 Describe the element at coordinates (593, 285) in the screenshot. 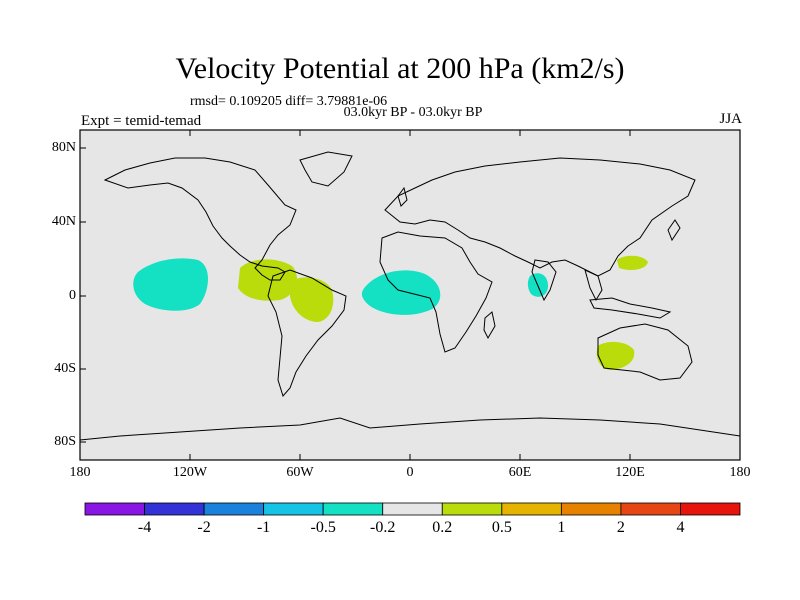

I see `coast-southeast-asia` at that location.